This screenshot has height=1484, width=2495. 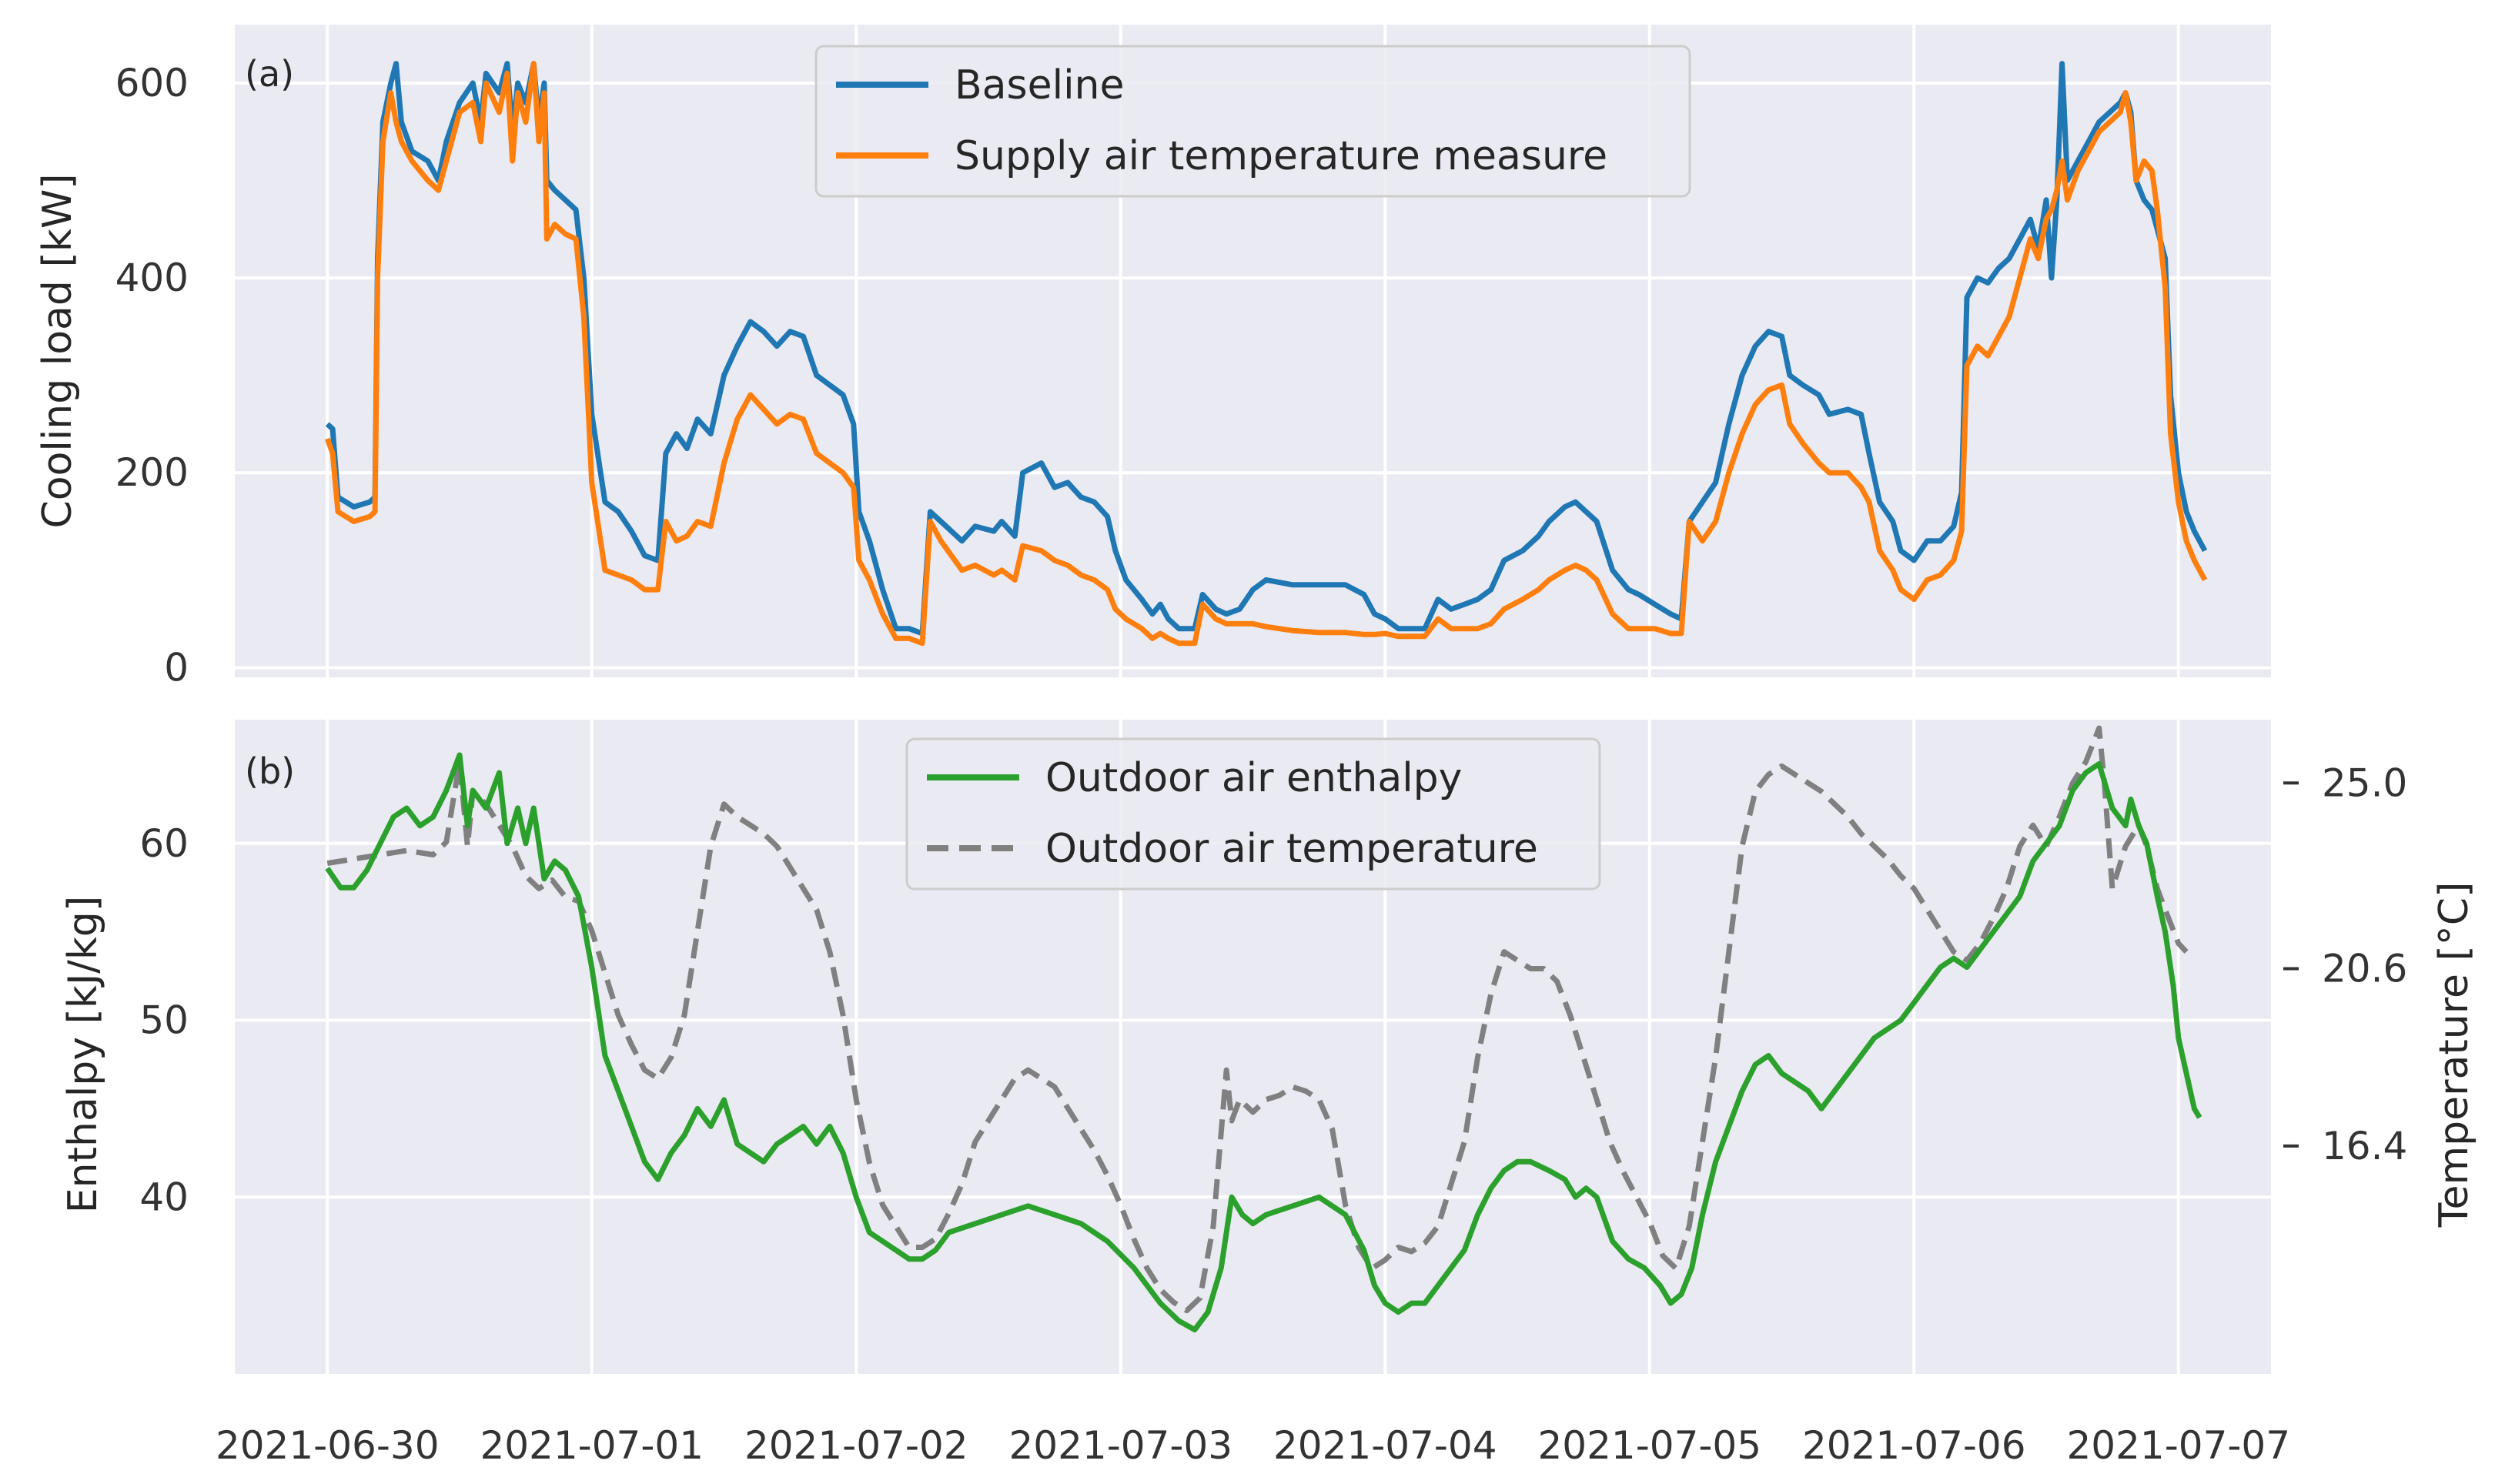 What do you see at coordinates (2454, 1055) in the screenshot?
I see `panel-b-right-ylabel: Temperature [°C]` at bounding box center [2454, 1055].